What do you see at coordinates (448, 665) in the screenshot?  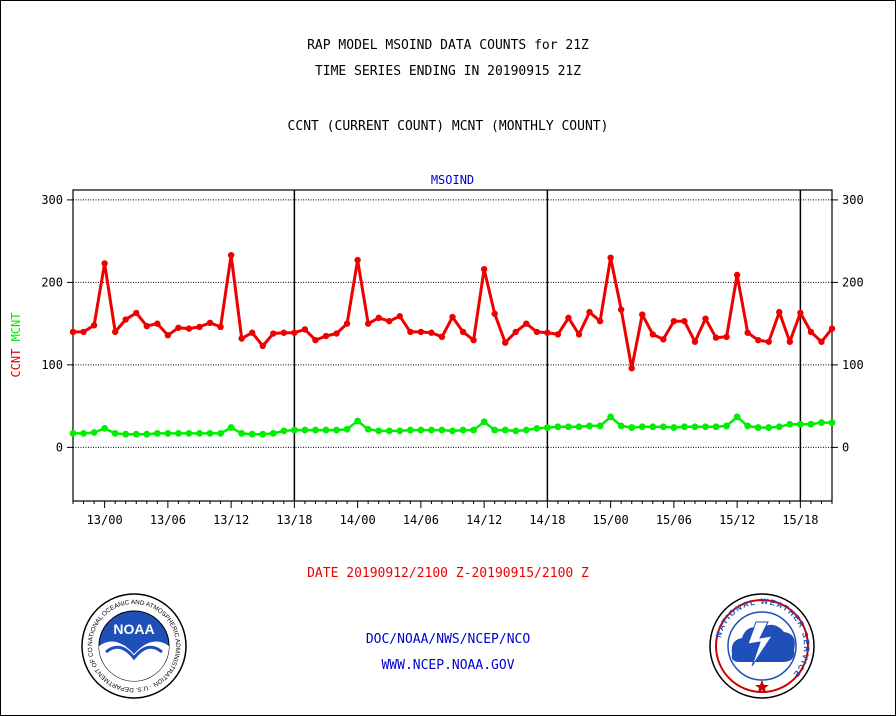 I see `footer-url: WWW.NCEP.NOAA.GOV` at bounding box center [448, 665].